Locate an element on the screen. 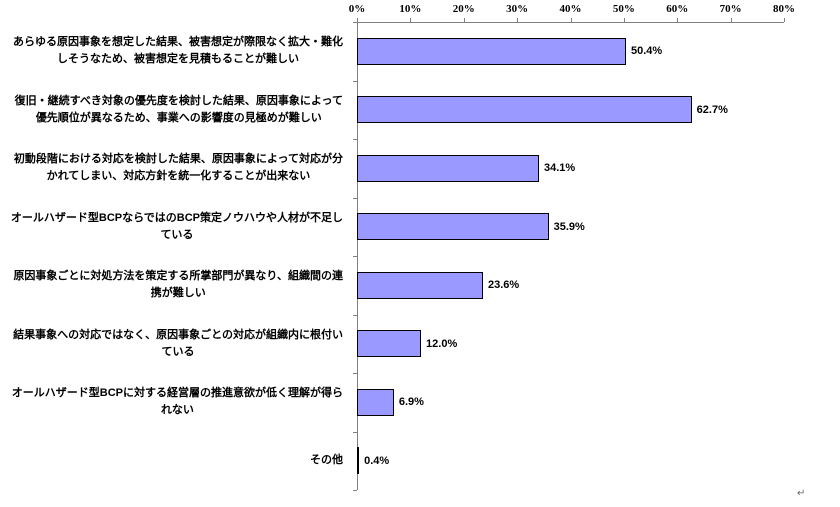 The height and width of the screenshot is (507, 840). value-label: 62.7% is located at coordinates (712, 109).